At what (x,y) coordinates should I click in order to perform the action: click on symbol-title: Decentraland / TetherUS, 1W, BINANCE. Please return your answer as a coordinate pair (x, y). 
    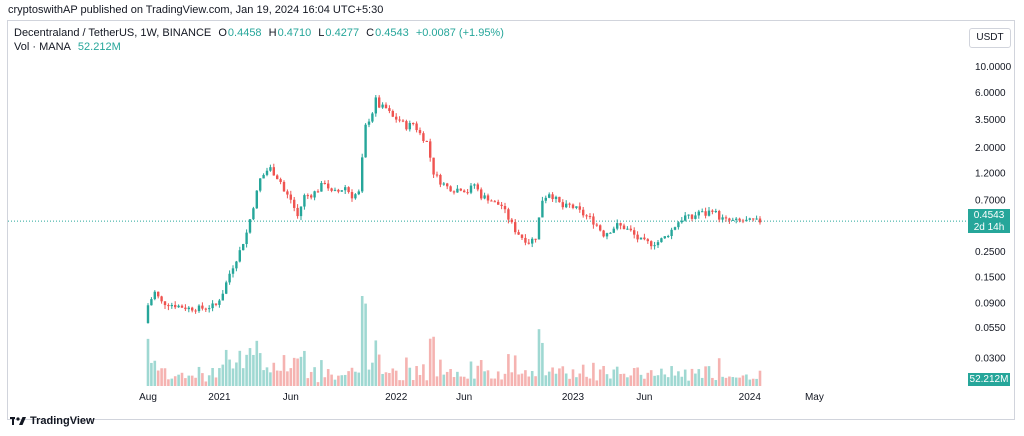
    Looking at the image, I should click on (113, 33).